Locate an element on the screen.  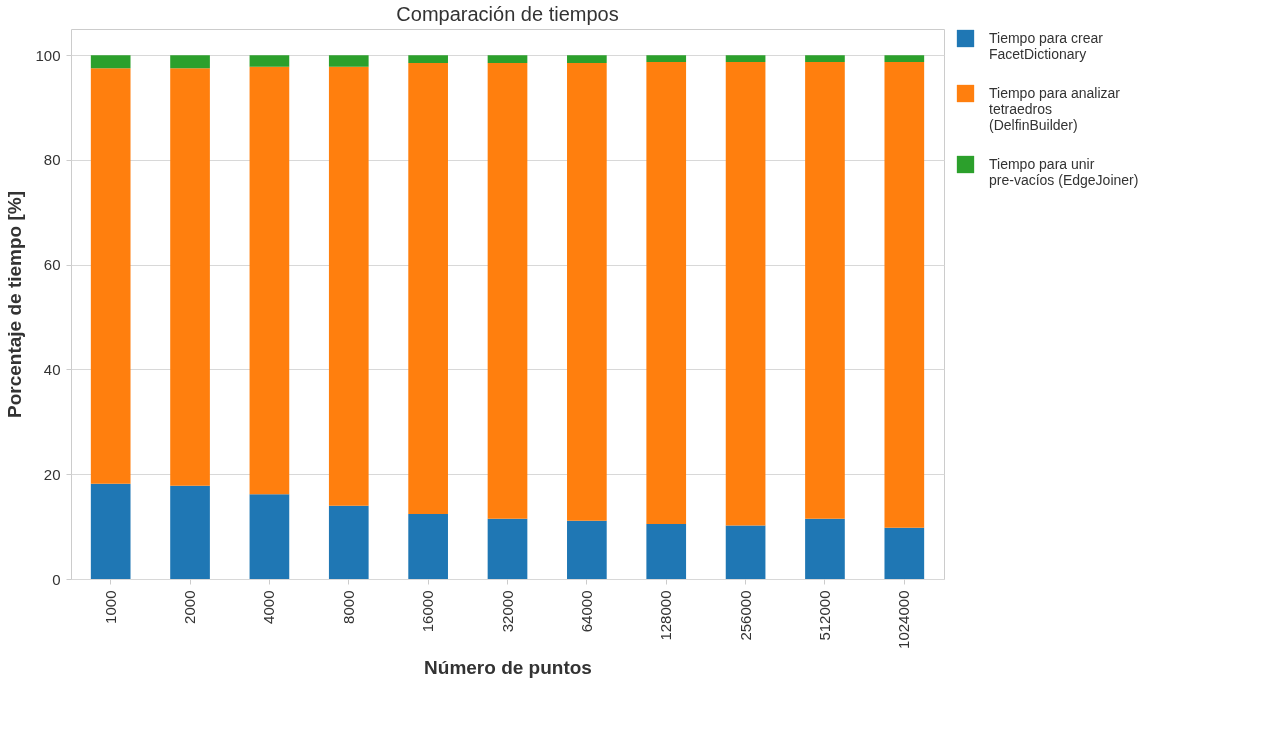
x-tick-label: 64000 is located at coordinates (586, 611).